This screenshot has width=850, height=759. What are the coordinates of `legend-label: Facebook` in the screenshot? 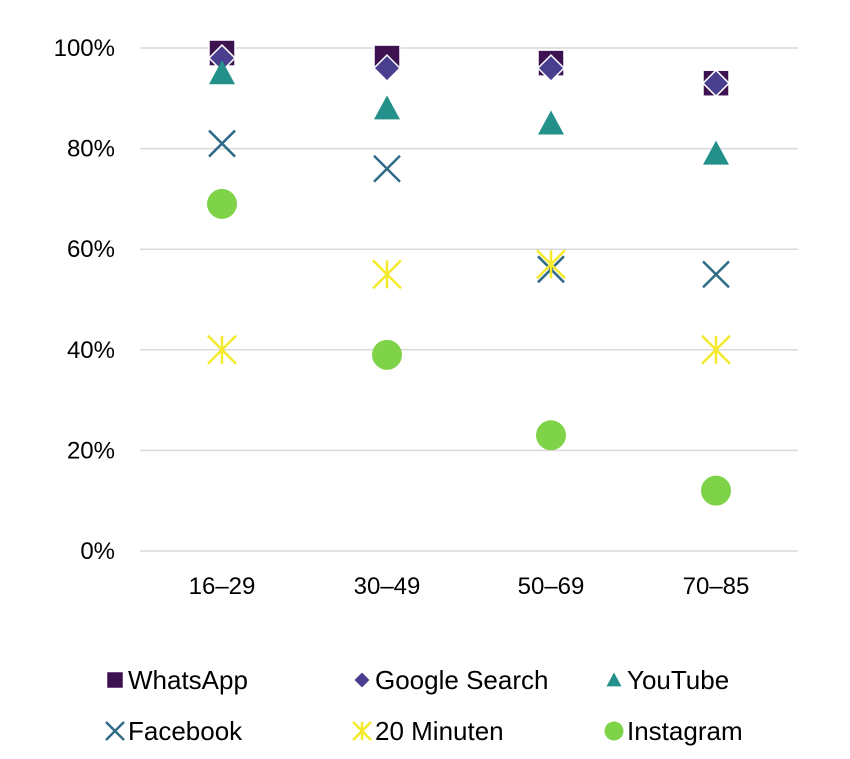 It's located at (185, 731).